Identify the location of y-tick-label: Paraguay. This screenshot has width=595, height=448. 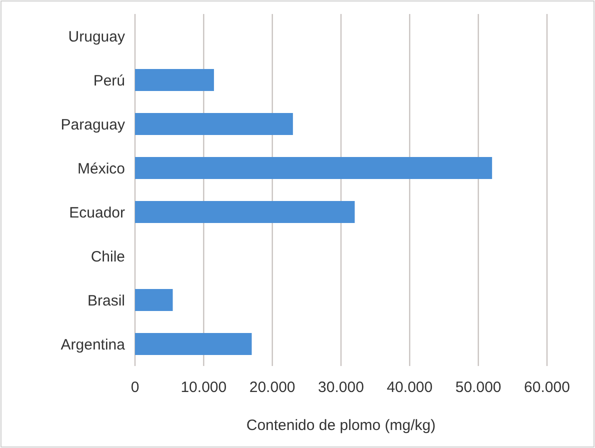
(93, 125).